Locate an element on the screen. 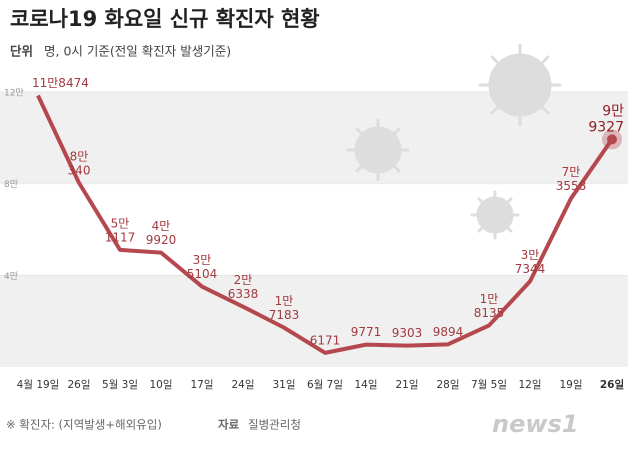 The width and height of the screenshot is (628, 451). value-label: 2만 is located at coordinates (243, 280).